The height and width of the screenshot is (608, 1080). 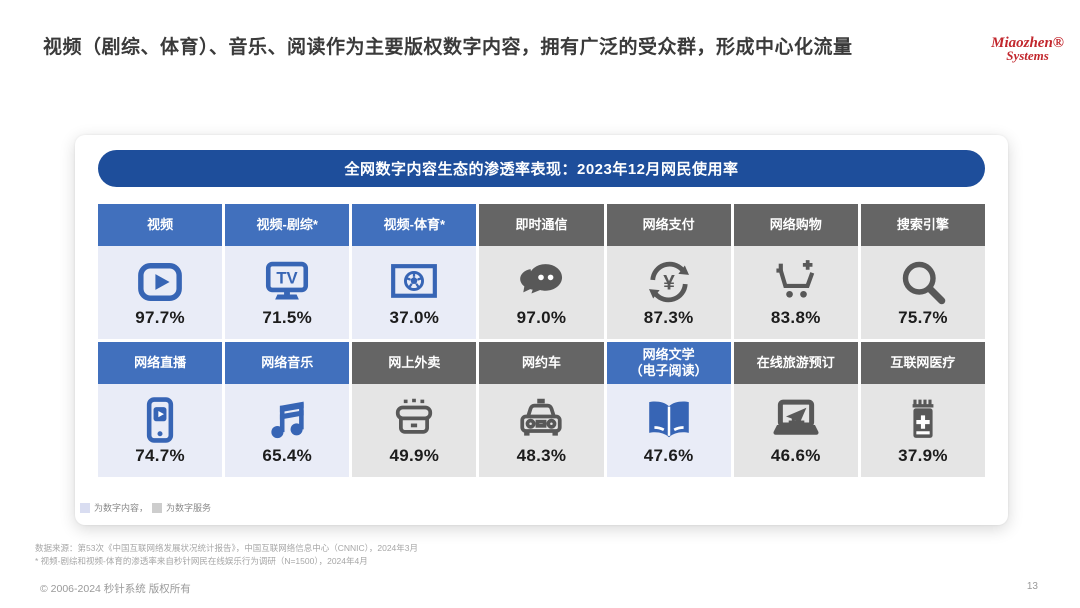 I want to click on miaozhen-logo: Miaozhen® Systems, so click(x=1027, y=49).